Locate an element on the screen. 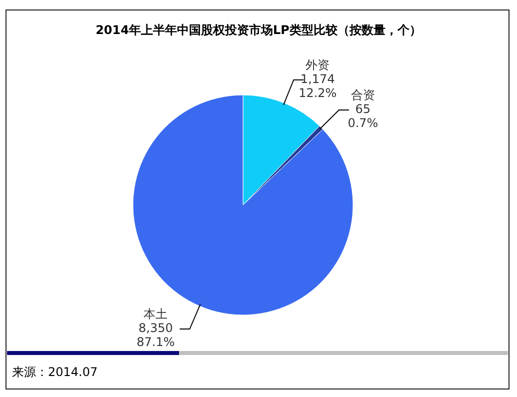 This screenshot has height=397, width=517. chart-title: 2014年上半年中国股权投资市场LP类型比较（按数量，个） is located at coordinates (259, 30).